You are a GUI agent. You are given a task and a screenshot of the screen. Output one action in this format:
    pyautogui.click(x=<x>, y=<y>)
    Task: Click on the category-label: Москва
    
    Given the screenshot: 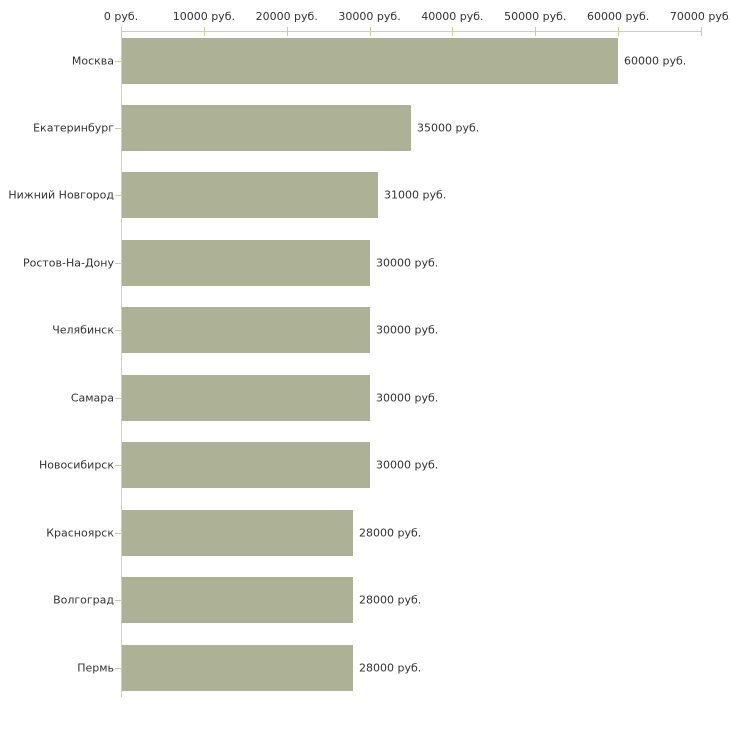 What is the action you would take?
    pyautogui.click(x=92, y=60)
    